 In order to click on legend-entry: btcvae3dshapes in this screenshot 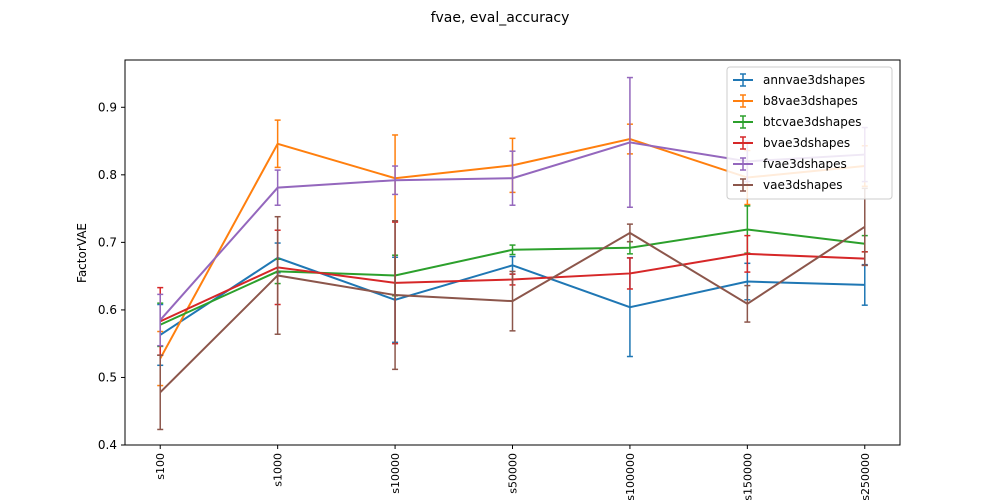, I will do `click(797, 122)`.